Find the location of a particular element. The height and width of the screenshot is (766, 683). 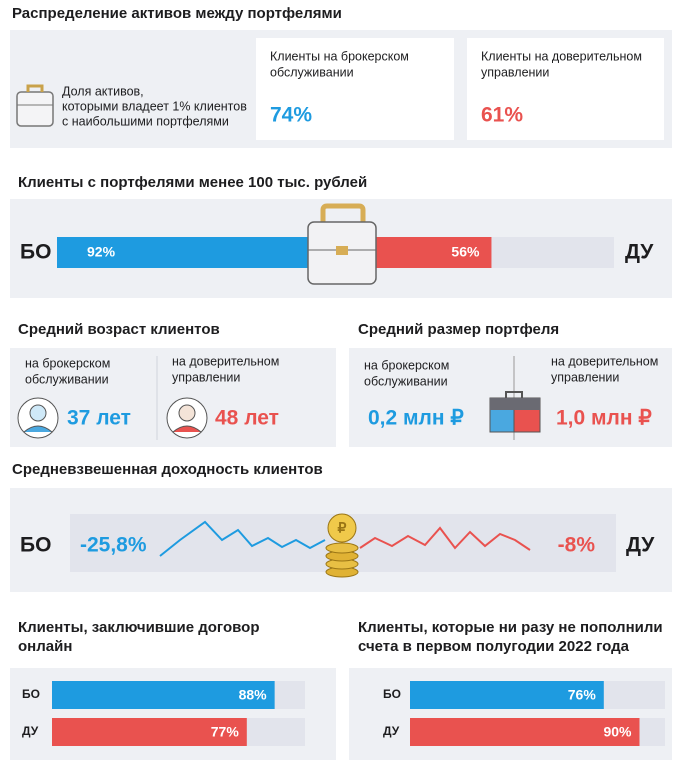

yield-value: -25,8% is located at coordinates (113, 545).